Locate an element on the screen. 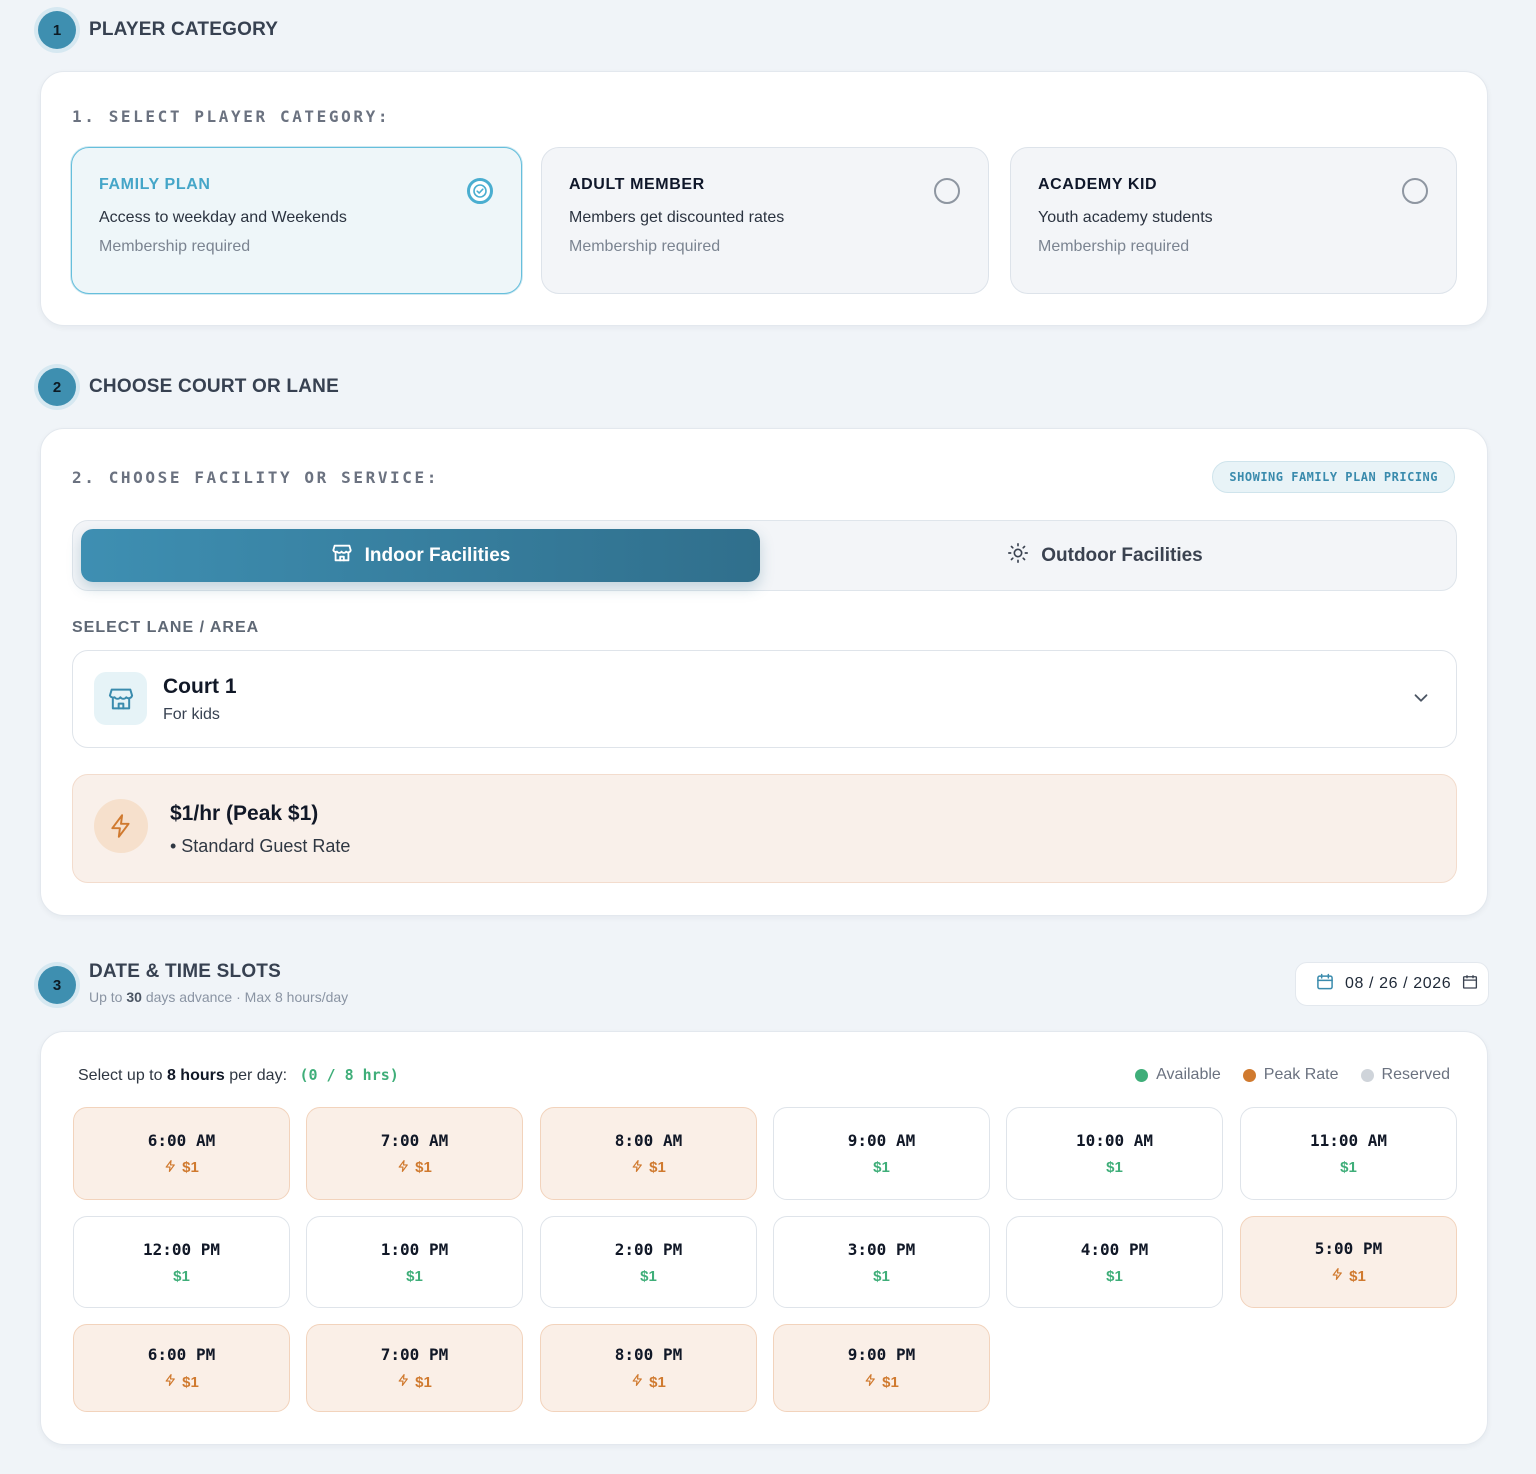  subtitle-suffix: days advance · Max 8 hours/day is located at coordinates (247, 996).